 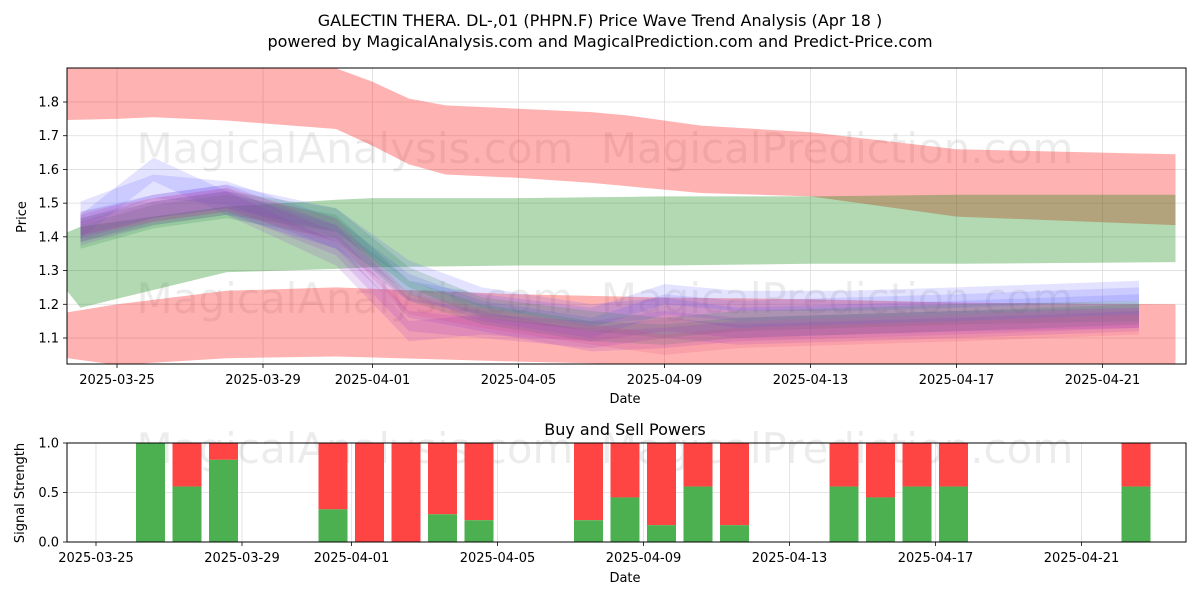 I want to click on top-y-axis-label: Price, so click(x=22, y=217).